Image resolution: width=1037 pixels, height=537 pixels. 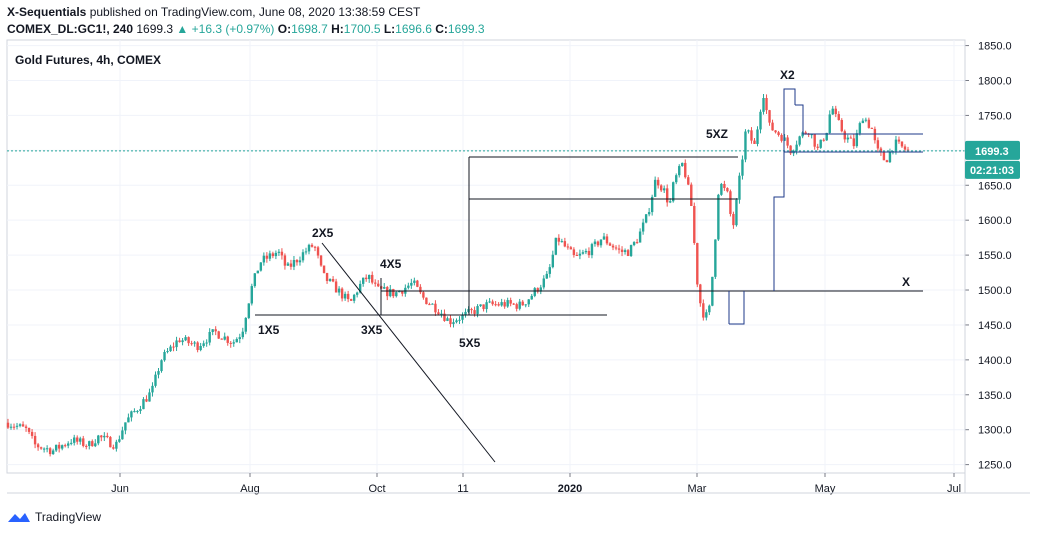 I want to click on annotation-1x5: 1X5, so click(x=269, y=330).